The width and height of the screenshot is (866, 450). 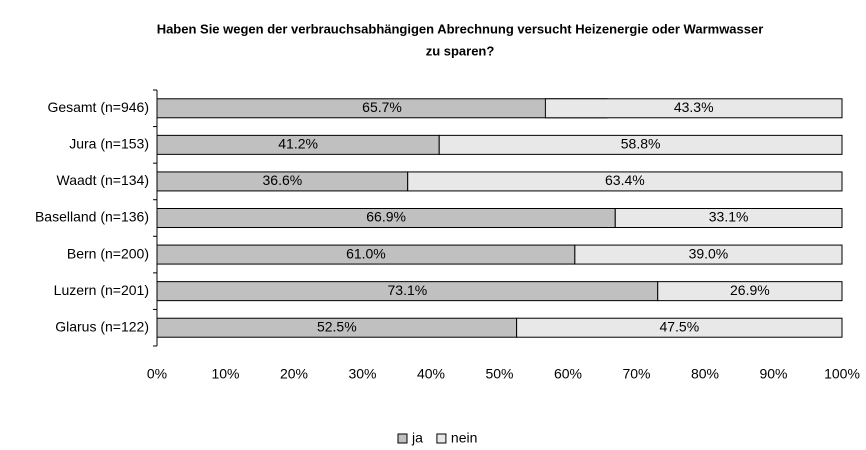 What do you see at coordinates (773, 374) in the screenshot?
I see `x-tick-label: 90%` at bounding box center [773, 374].